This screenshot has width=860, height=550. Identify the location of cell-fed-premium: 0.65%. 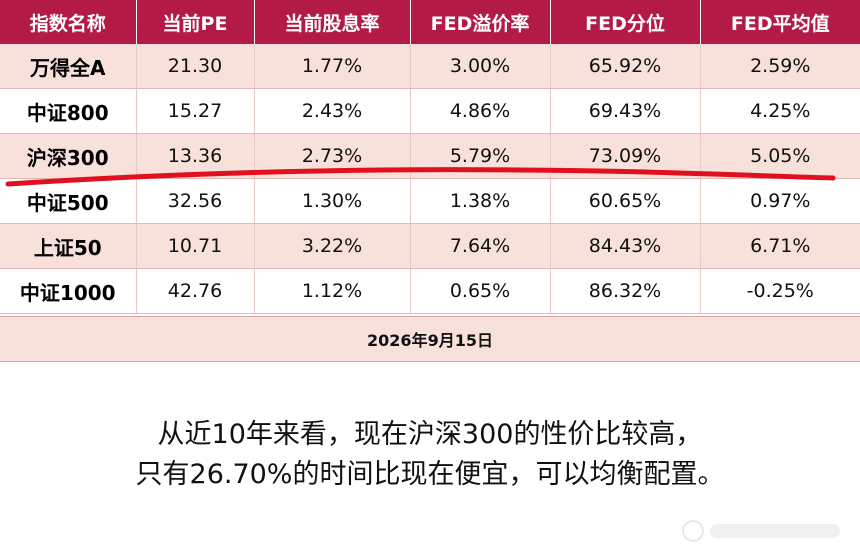
(480, 291).